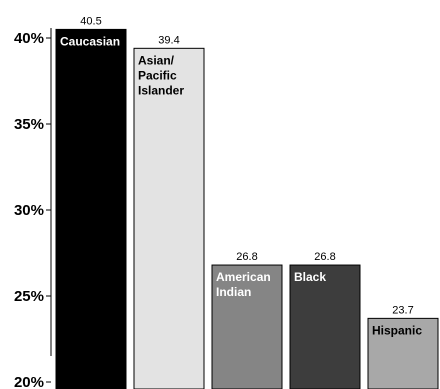 This screenshot has width=440, height=389. I want to click on bar-category-label: Asian/Pacific Islander, so click(161, 75).